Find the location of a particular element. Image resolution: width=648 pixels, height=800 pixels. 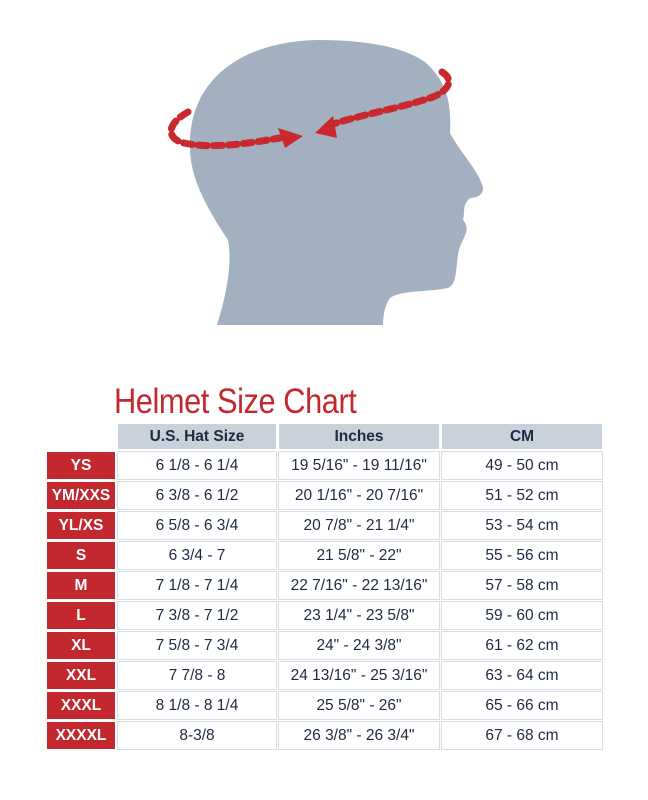

hat-size-cell: 7 3/8 - 7 1/2 is located at coordinates (197, 615).